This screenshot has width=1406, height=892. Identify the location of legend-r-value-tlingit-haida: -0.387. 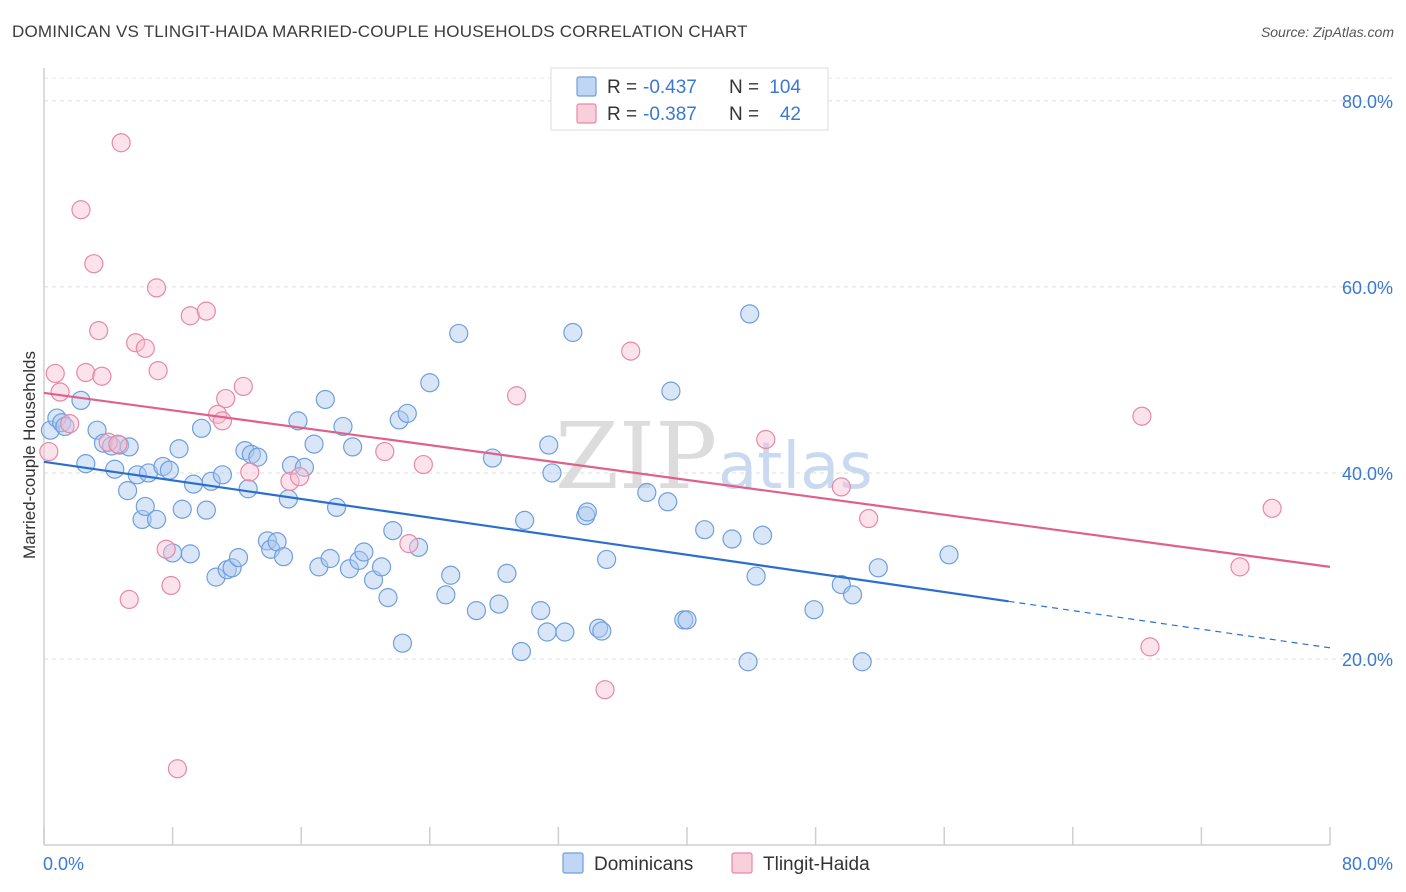
(670, 114).